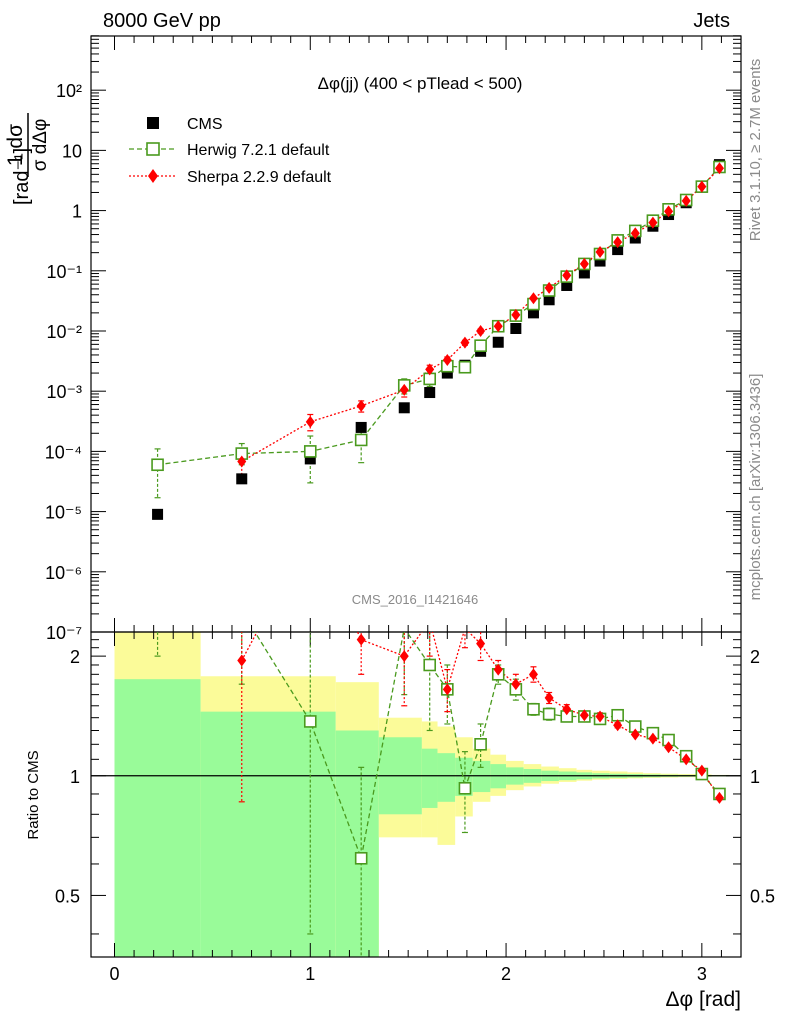  Describe the element at coordinates (27, 145) in the screenshot. I see `main-ylabel: 1 dσ σ dΔφ` at that location.